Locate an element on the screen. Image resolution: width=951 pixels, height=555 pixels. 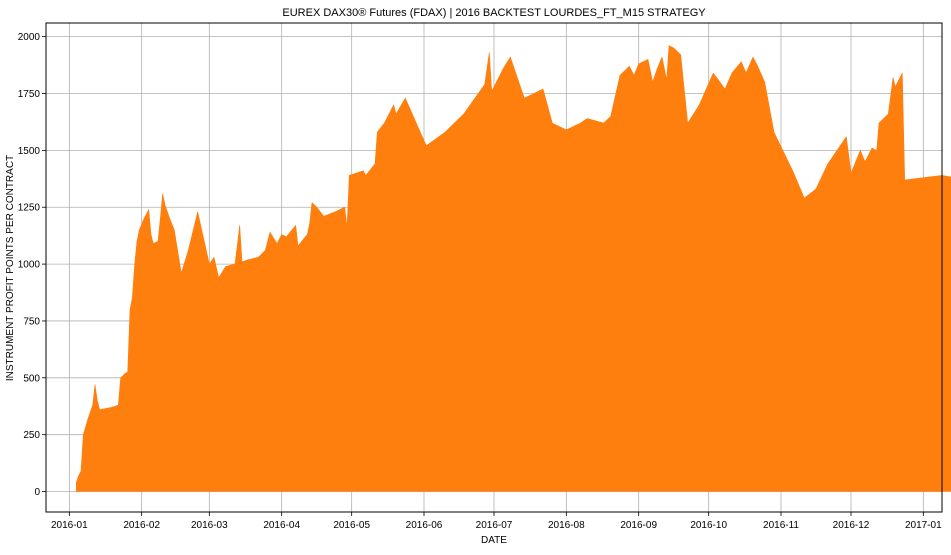
x-axis-label: DATE is located at coordinates (494, 540).